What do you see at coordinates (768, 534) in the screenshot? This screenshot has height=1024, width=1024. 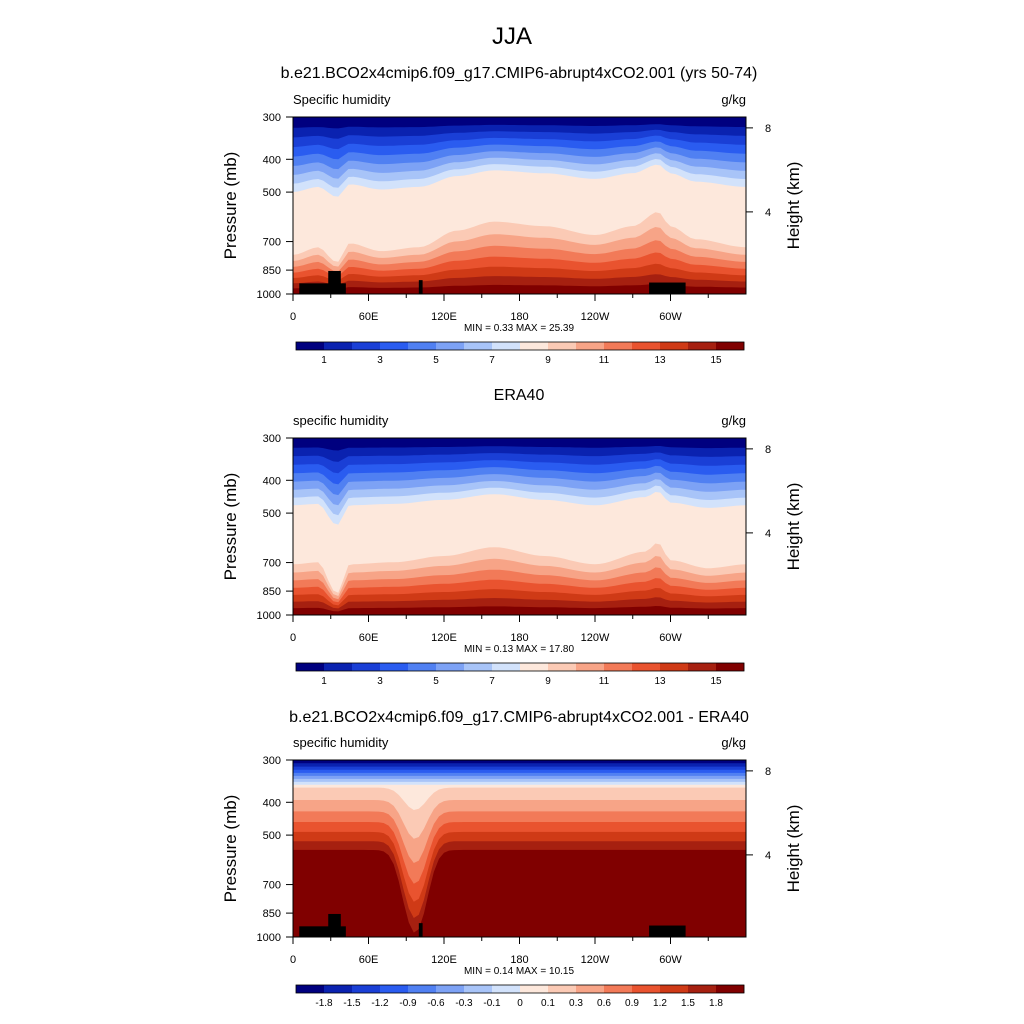 I see `right-tick-label: 4` at bounding box center [768, 534].